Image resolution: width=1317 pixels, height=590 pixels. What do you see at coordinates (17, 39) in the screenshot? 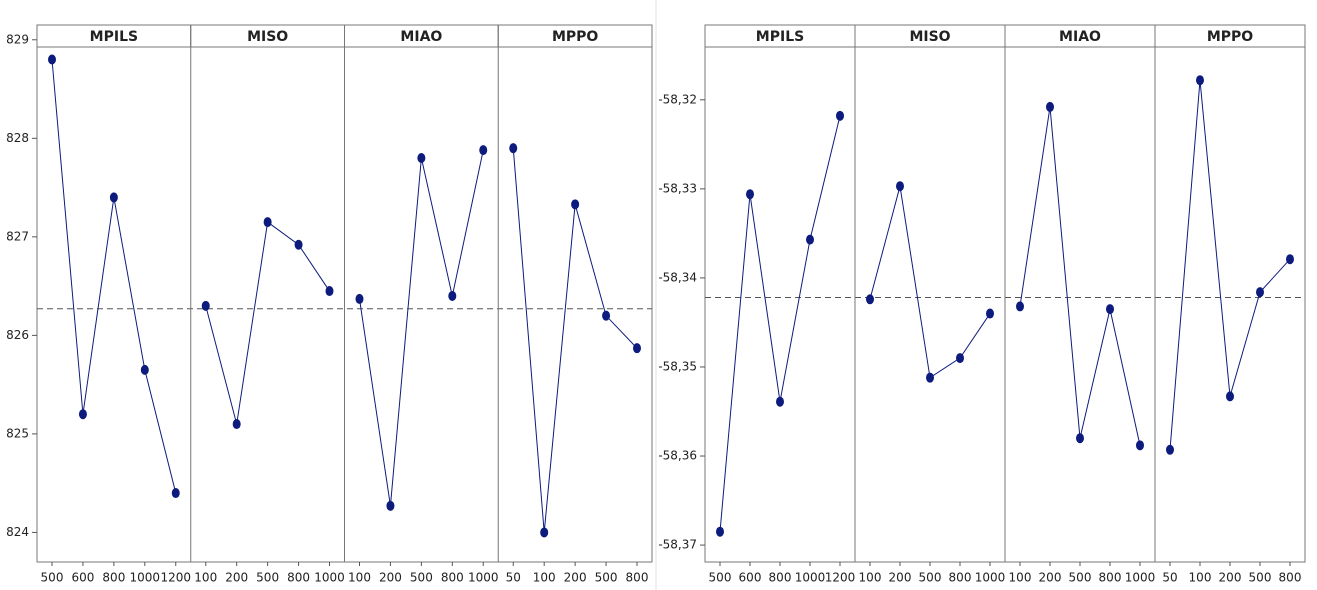
I see `y-tick-label: 829` at bounding box center [17, 39].